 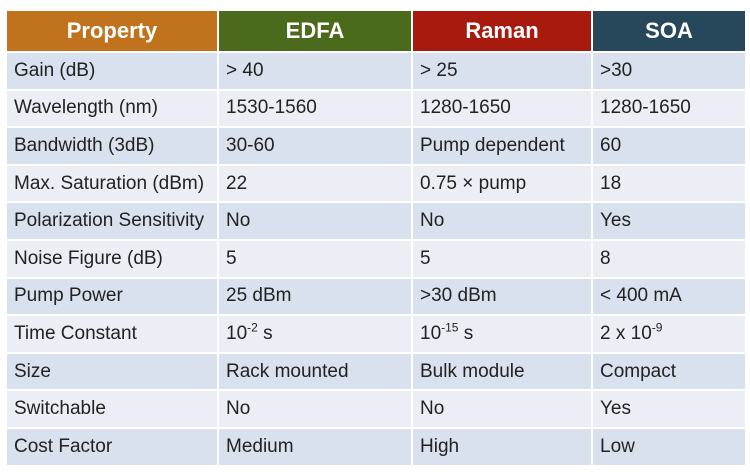 What do you see at coordinates (315, 183) in the screenshot?
I see `cell-edfa: 22` at bounding box center [315, 183].